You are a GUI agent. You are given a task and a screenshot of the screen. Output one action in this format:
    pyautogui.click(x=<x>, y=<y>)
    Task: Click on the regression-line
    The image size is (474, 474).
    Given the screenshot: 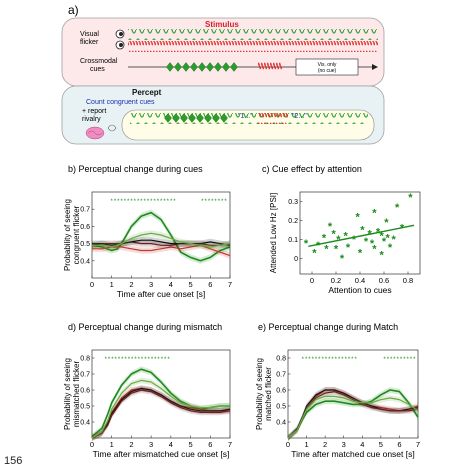 What is the action you would take?
    pyautogui.click(x=361, y=236)
    